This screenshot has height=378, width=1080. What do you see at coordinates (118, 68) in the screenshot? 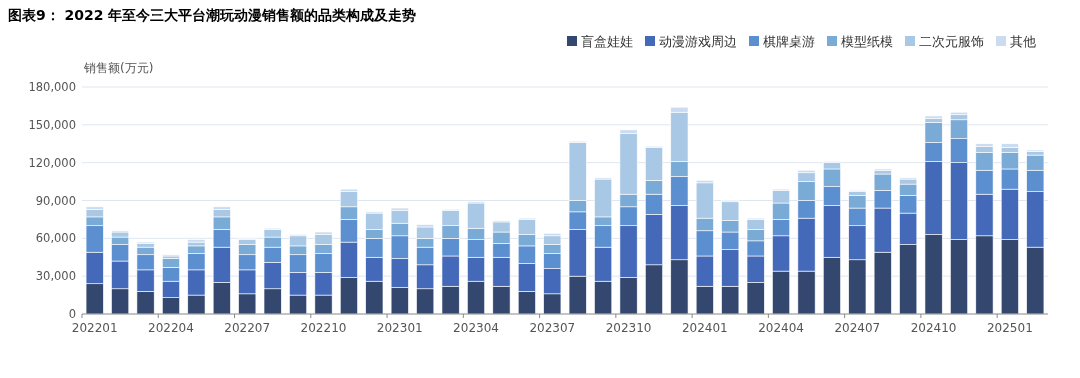
I see `y-axis-title: 销售额(万元)` at bounding box center [118, 68].